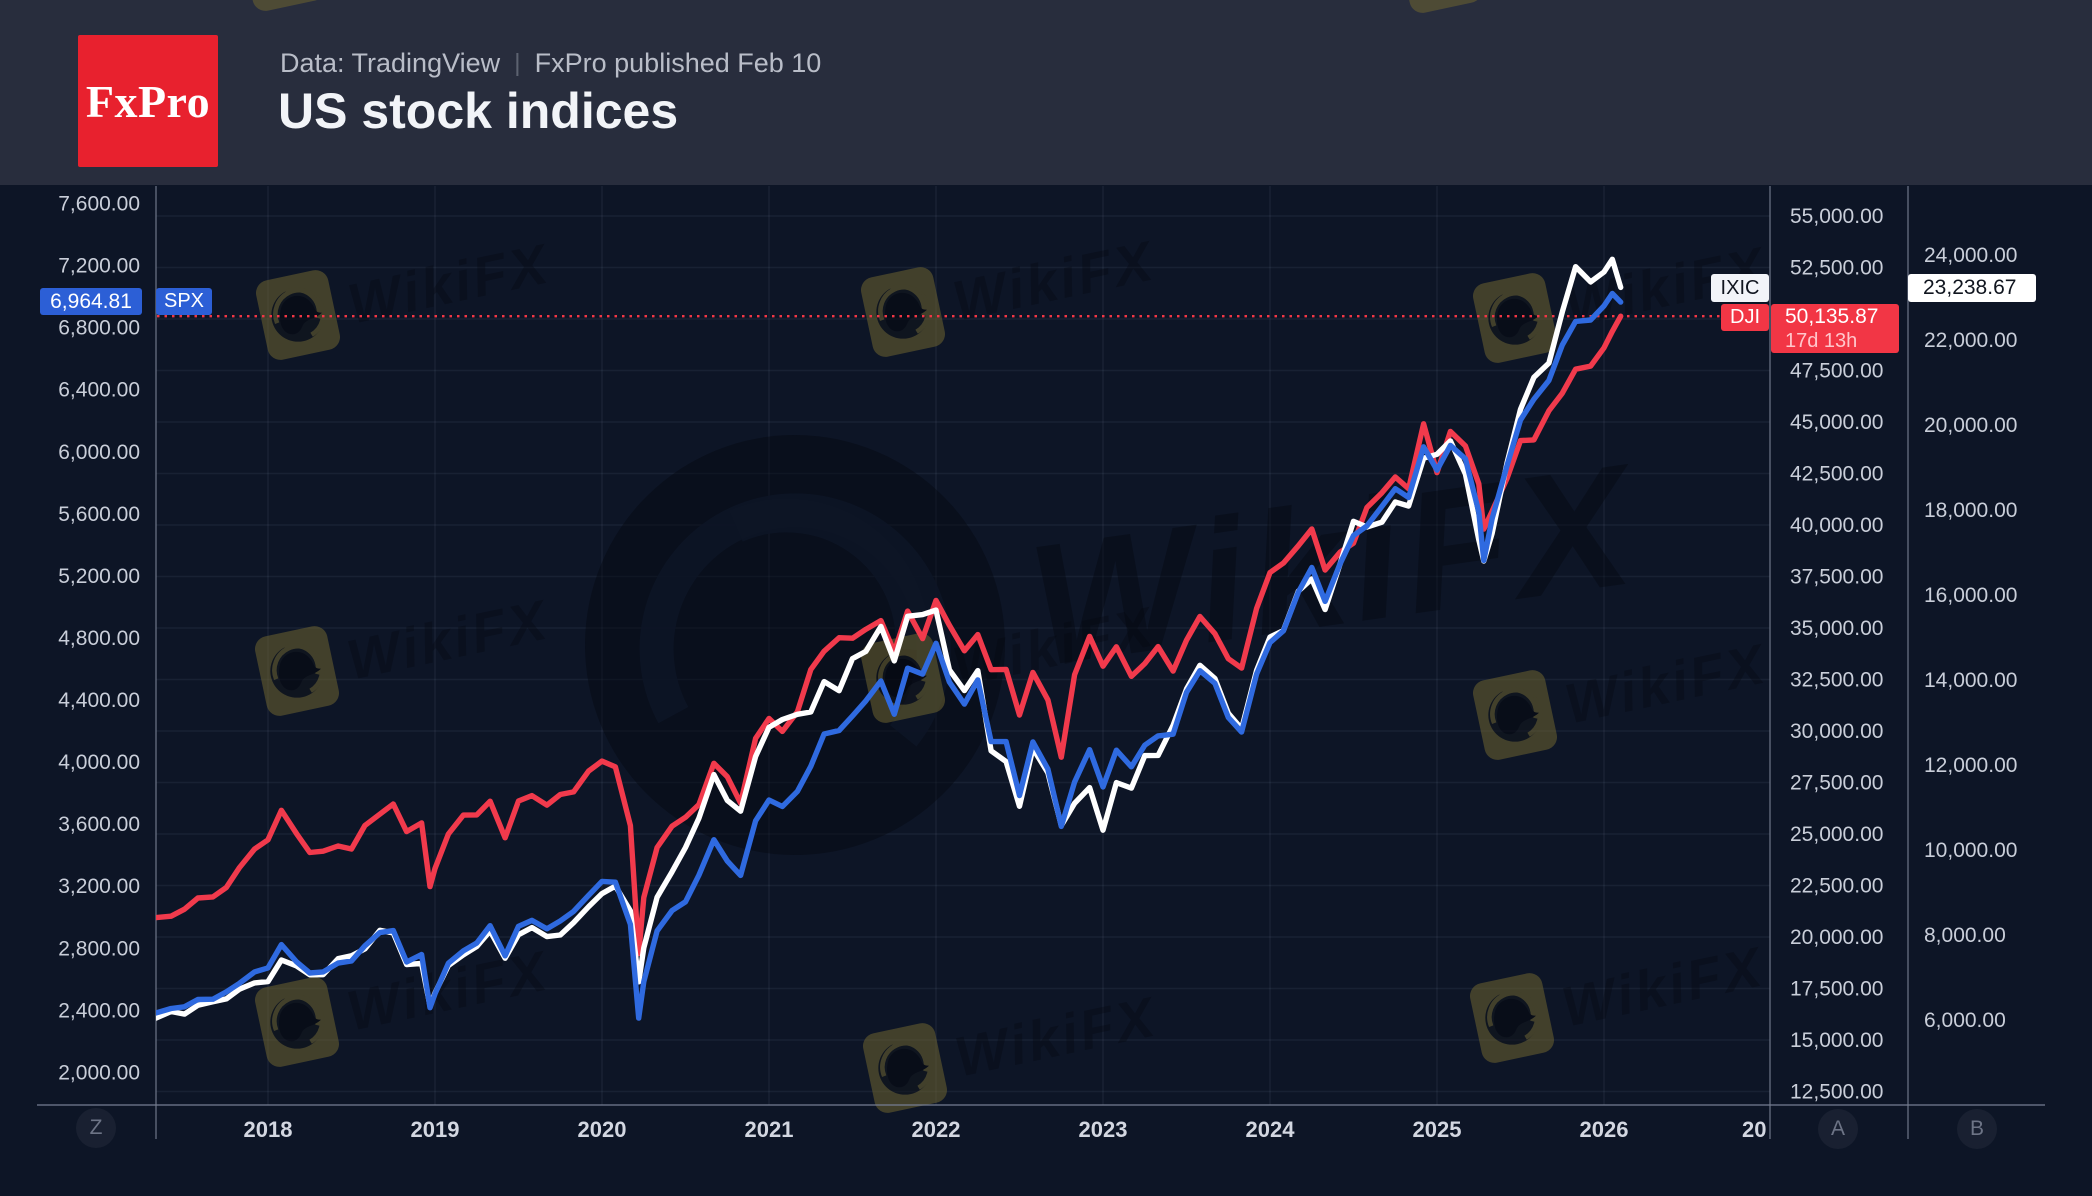 This screenshot has width=2092, height=1196. I want to click on dji_a-tick-label: 47,500.00, so click(1836, 371).